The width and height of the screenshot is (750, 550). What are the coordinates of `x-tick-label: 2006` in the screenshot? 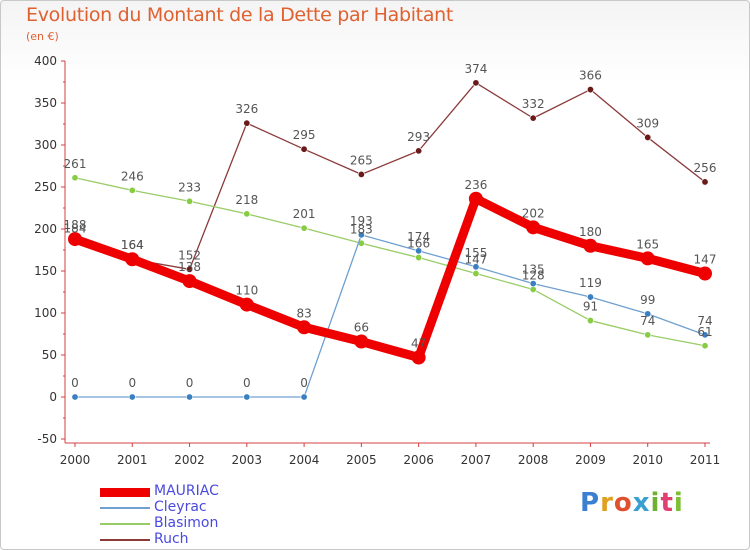 It's located at (418, 460).